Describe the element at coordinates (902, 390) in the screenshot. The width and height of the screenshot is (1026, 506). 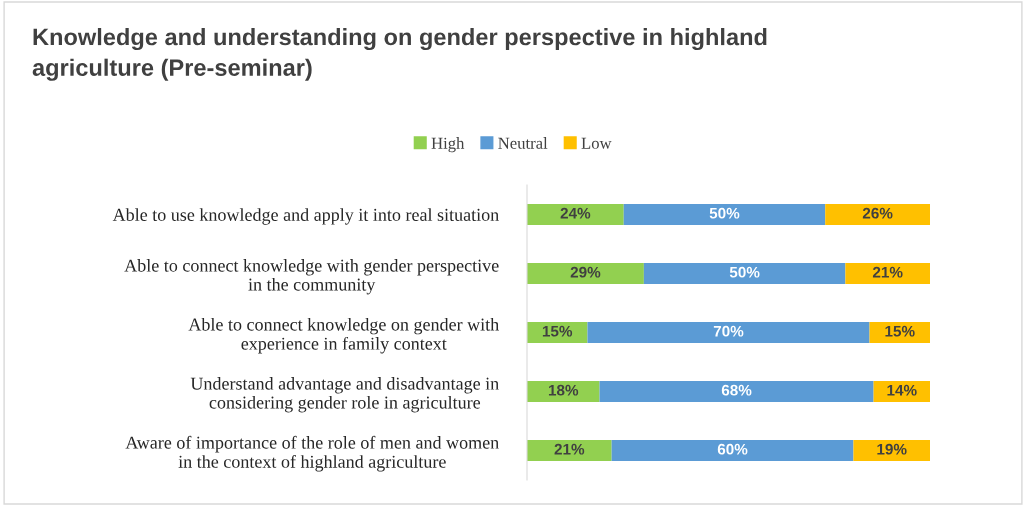
I see `data-label: 14%` at that location.